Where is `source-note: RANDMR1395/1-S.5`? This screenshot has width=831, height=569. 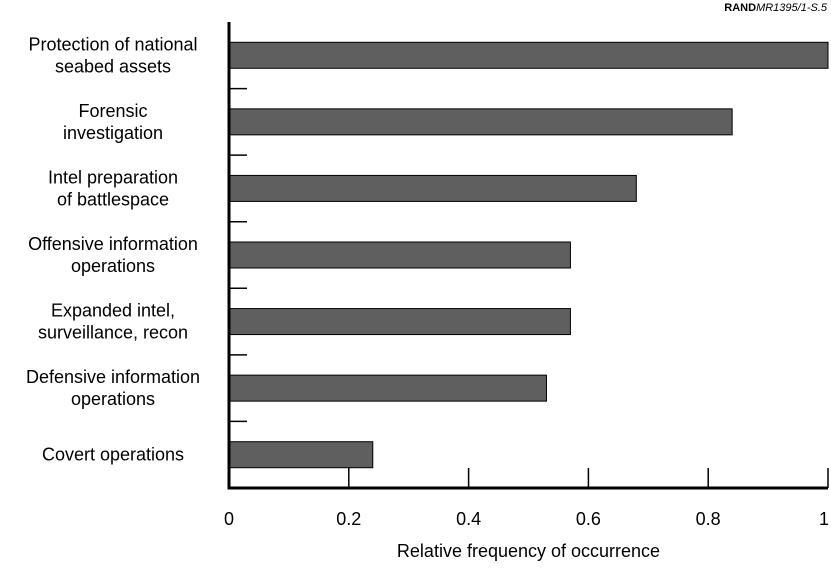 source-note: RANDMR1395/1-S.5 is located at coordinates (775, 8).